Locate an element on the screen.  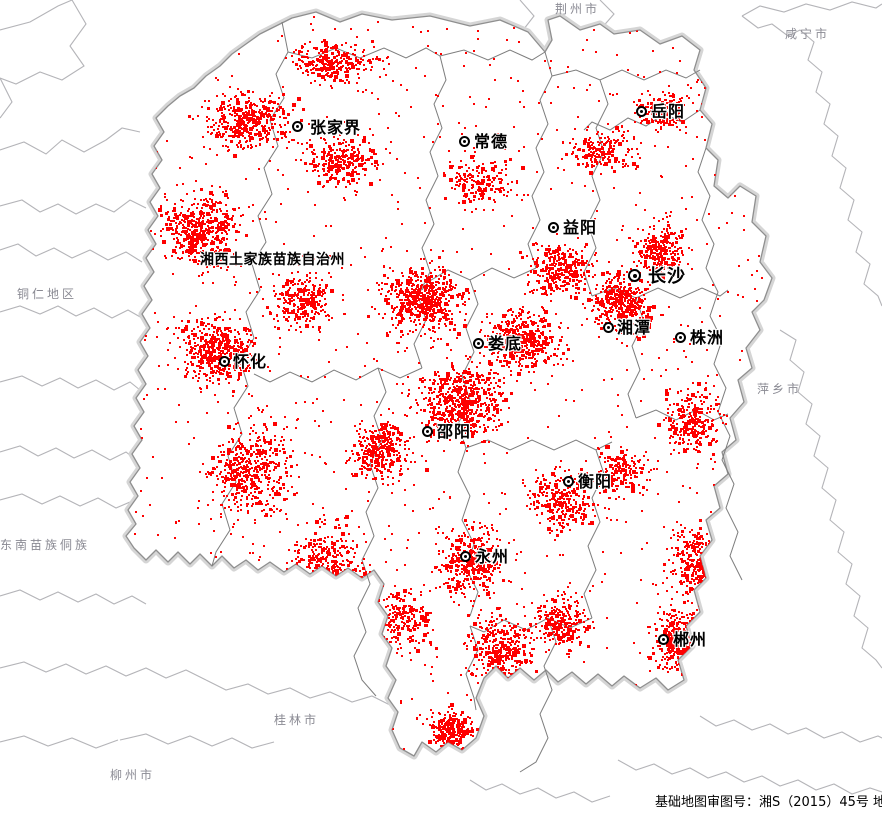
city-label-张家界: 张家界 is located at coordinates (336, 127).